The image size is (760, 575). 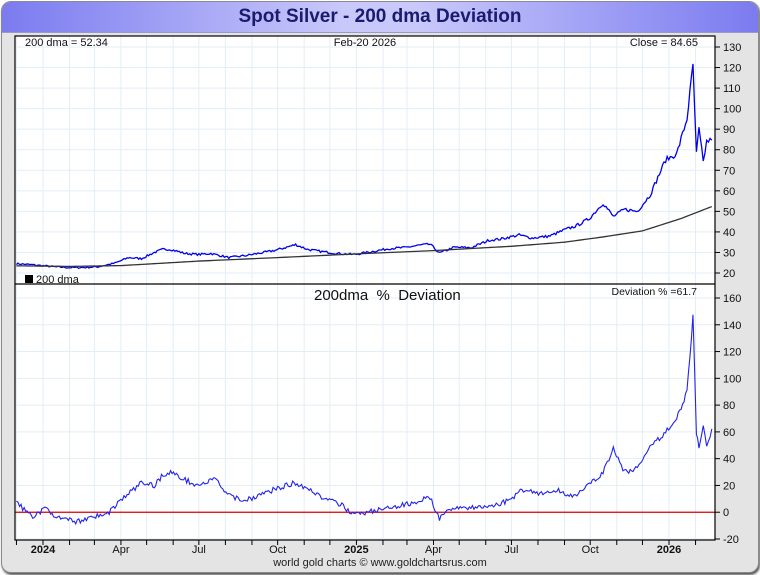 What do you see at coordinates (729, 171) in the screenshot?
I see `price-axis-tick-label: 70` at bounding box center [729, 171].